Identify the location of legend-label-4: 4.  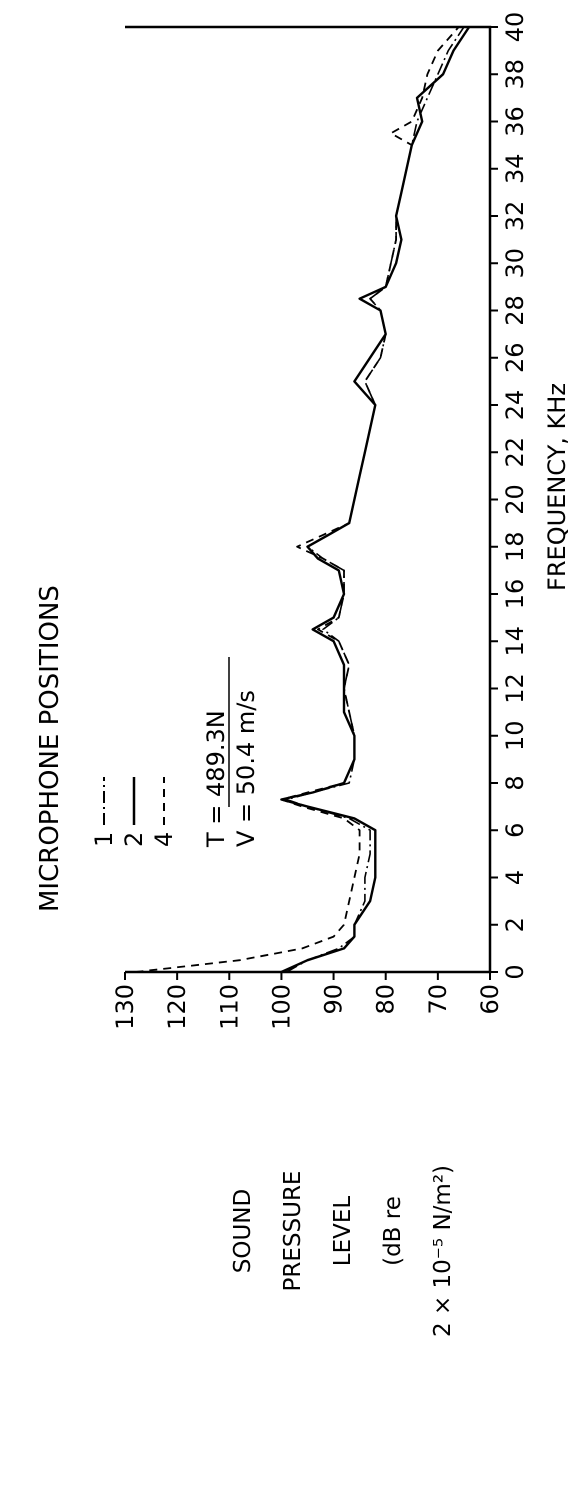
(164, 839).